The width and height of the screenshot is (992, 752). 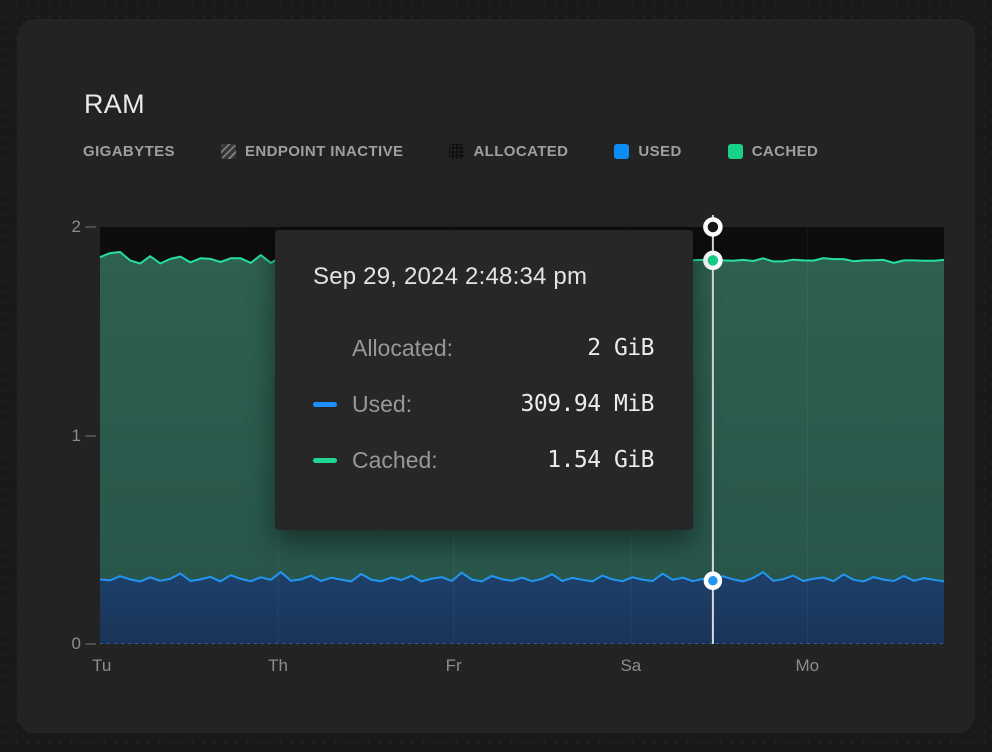 What do you see at coordinates (450, 276) in the screenshot?
I see `tooltip-timestamp: Sep 29, 2024 2:48:34 pm` at bounding box center [450, 276].